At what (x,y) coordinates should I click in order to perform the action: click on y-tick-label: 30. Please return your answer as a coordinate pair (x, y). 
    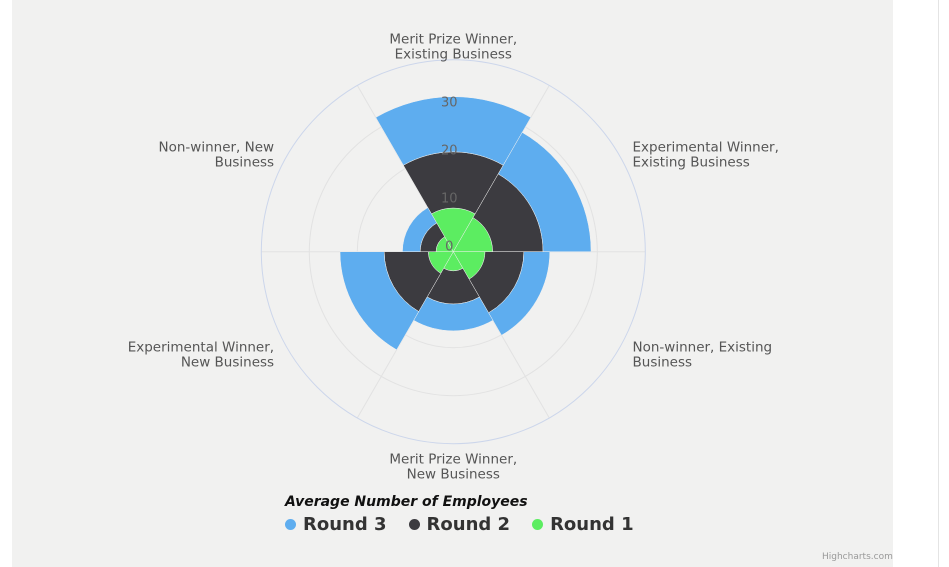
    Looking at the image, I should click on (449, 103).